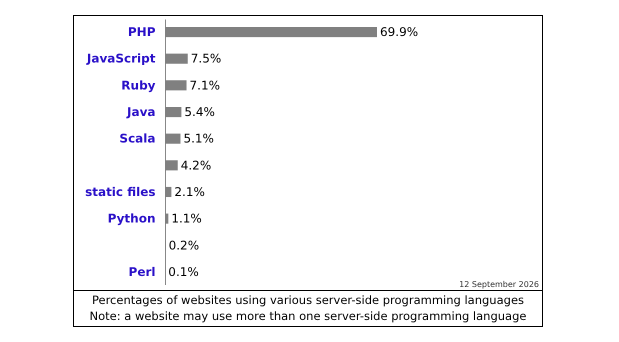  Describe the element at coordinates (141, 112) in the screenshot. I see `y-tick-label: Java` at that location.